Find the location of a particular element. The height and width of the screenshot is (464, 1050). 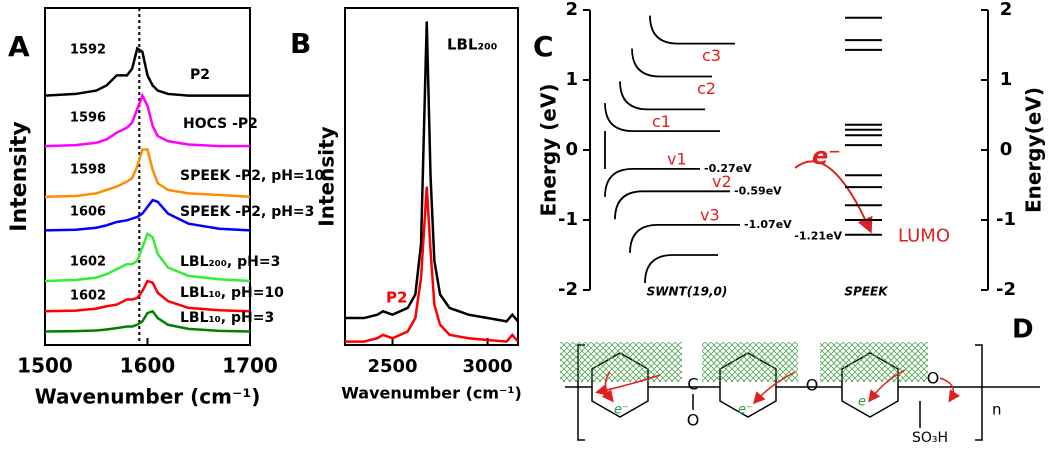

atom: C is located at coordinates (692, 384).